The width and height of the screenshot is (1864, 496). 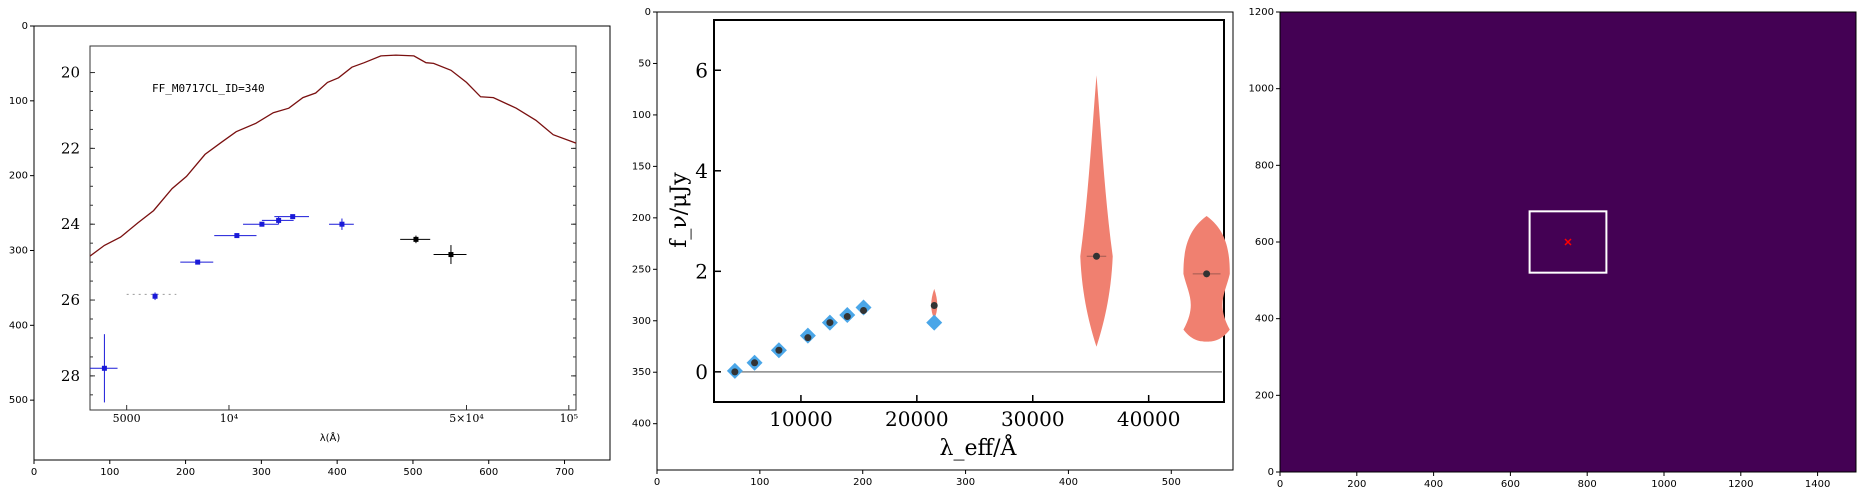 I want to click on right-xtick-label: 600, so click(x=1510, y=484).